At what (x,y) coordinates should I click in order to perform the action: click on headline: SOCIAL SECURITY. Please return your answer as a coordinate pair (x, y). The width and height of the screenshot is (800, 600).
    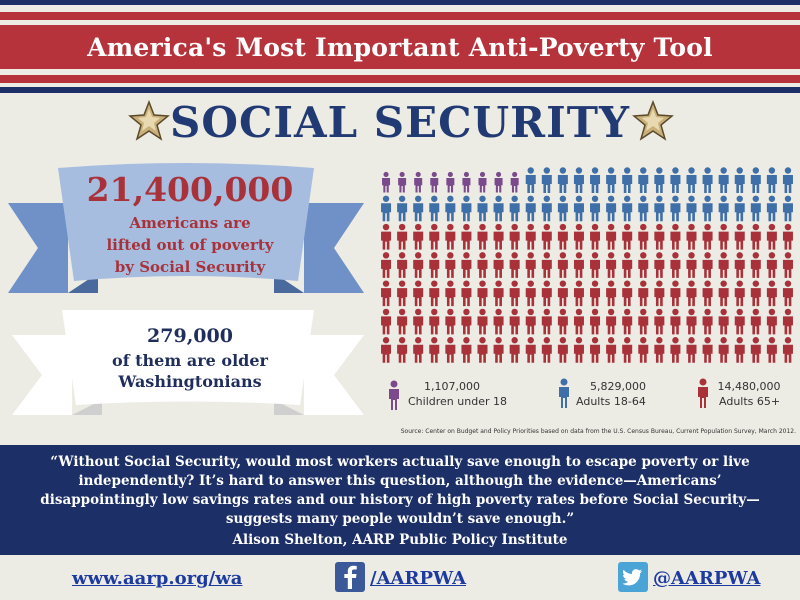
    Looking at the image, I should click on (400, 122).